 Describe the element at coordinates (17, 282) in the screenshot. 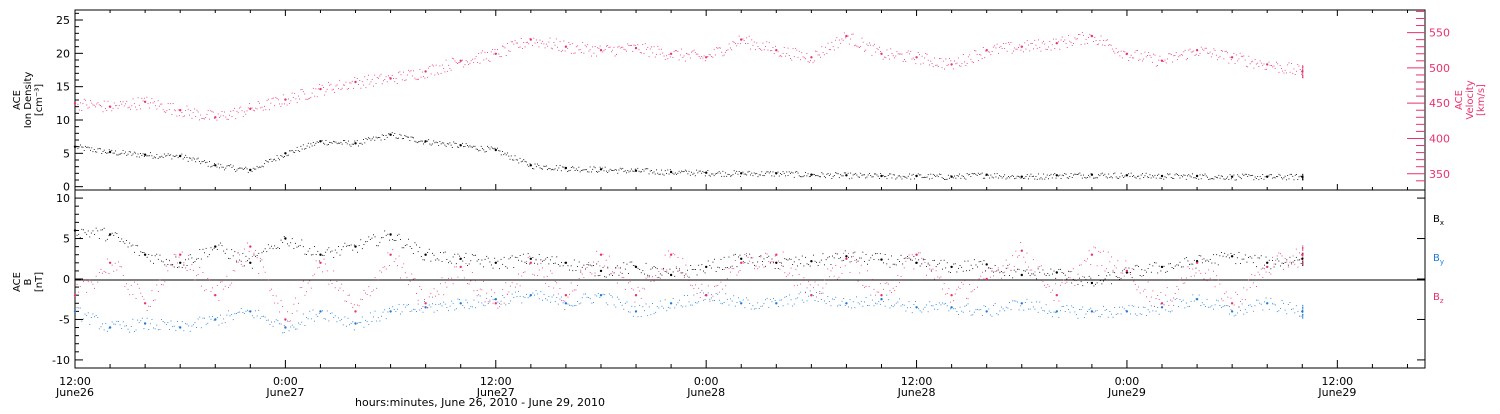

I see `b-label-line1: ACE` at that location.